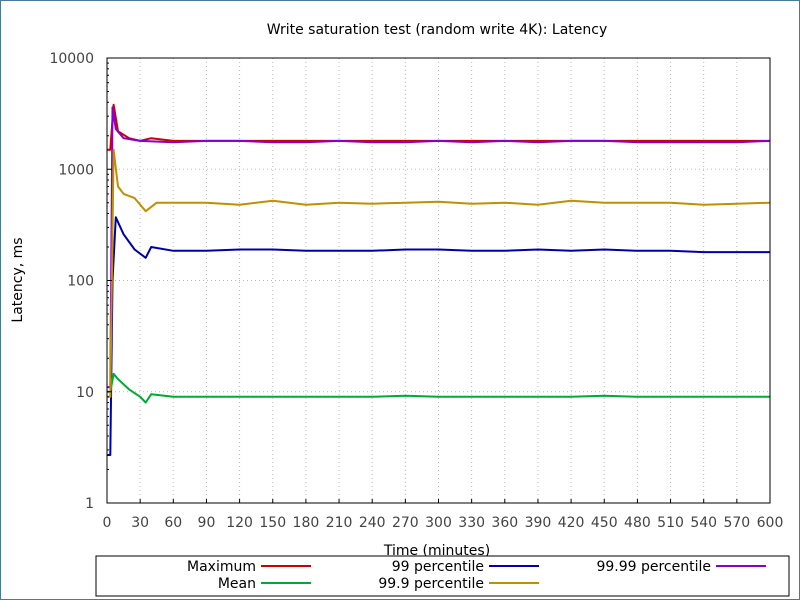  I want to click on x-axis-label: Time (minutes), so click(436, 551).